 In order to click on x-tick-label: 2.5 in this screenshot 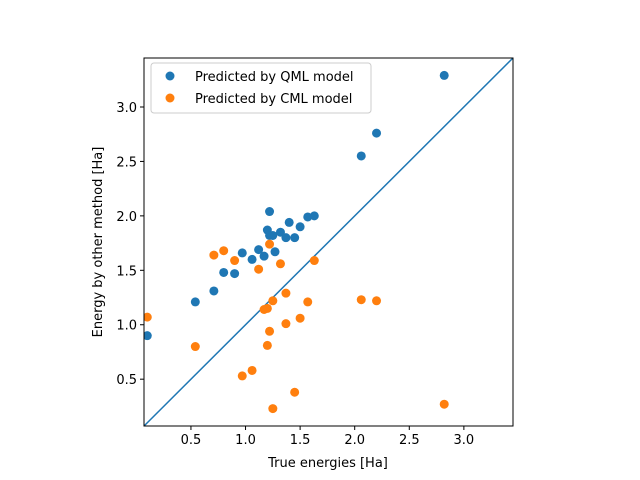, I will do `click(409, 440)`.